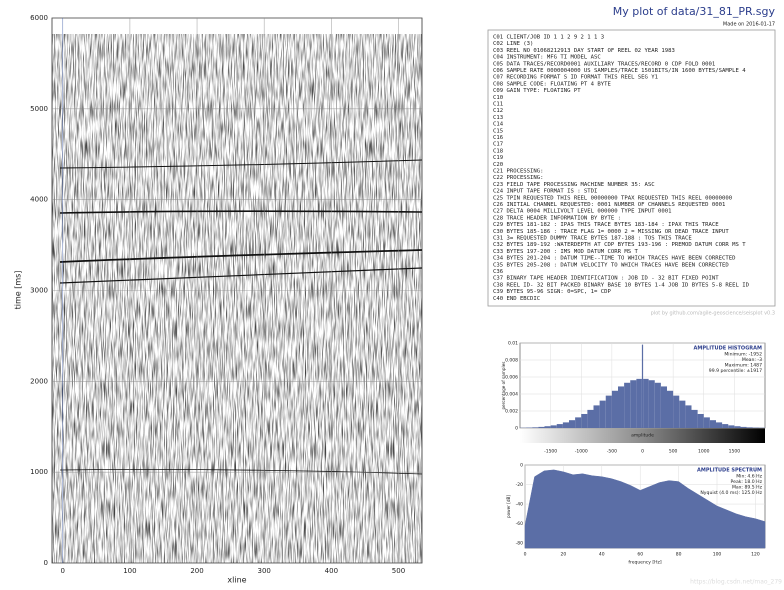 This screenshot has height=590, width=784. What do you see at coordinates (511, 412) in the screenshot?
I see `y-tick-label: 0.002` at bounding box center [511, 412].